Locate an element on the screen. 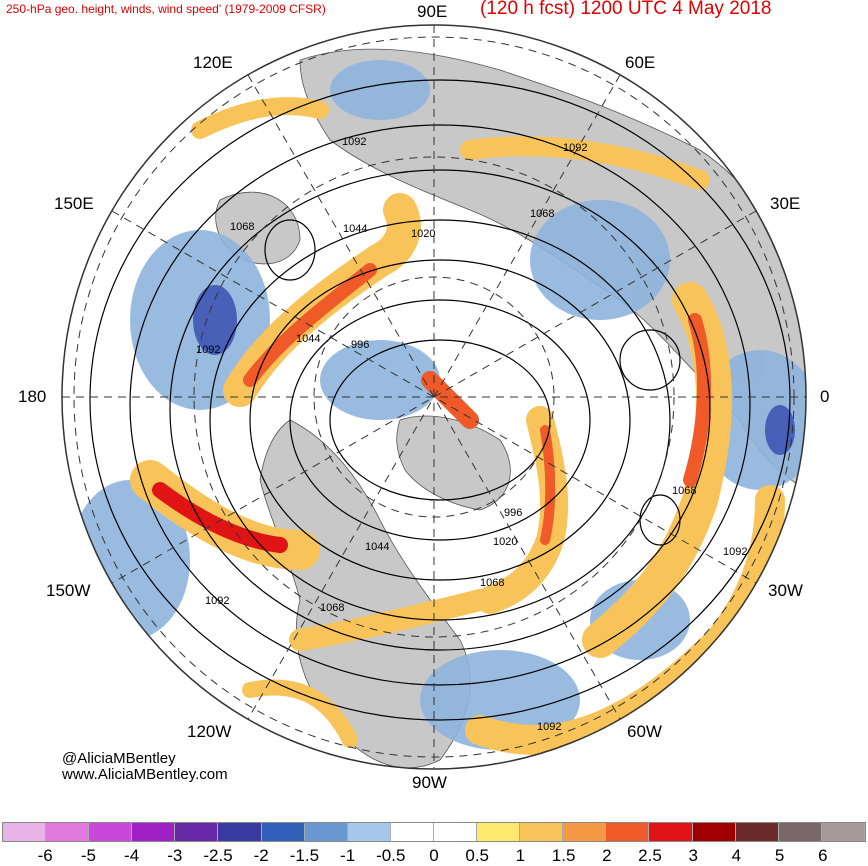 Image resolution: width=868 pixels, height=866 pixels. lon-label-90w: 90W is located at coordinates (429, 782).